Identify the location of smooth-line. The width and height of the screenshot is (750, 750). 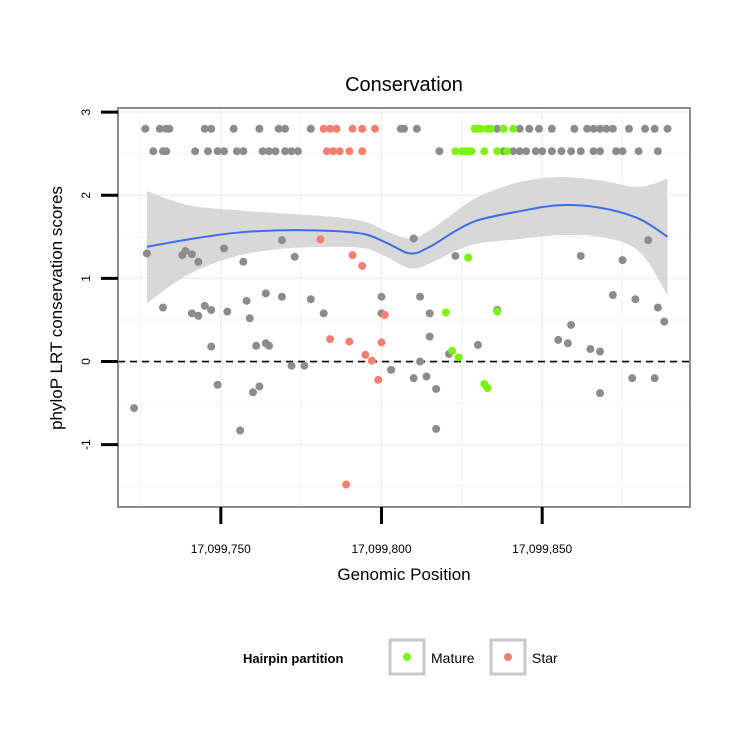
(407, 229).